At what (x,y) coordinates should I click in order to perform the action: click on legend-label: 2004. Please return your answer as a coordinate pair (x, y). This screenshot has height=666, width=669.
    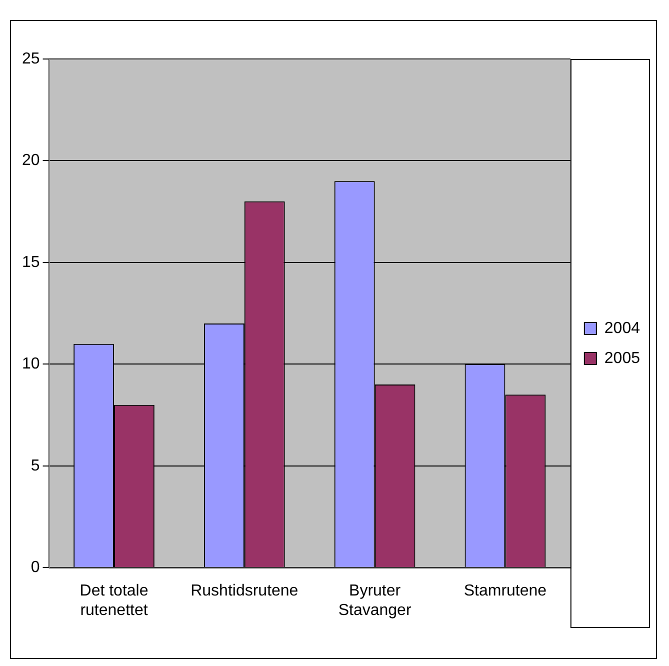
    Looking at the image, I should click on (622, 328).